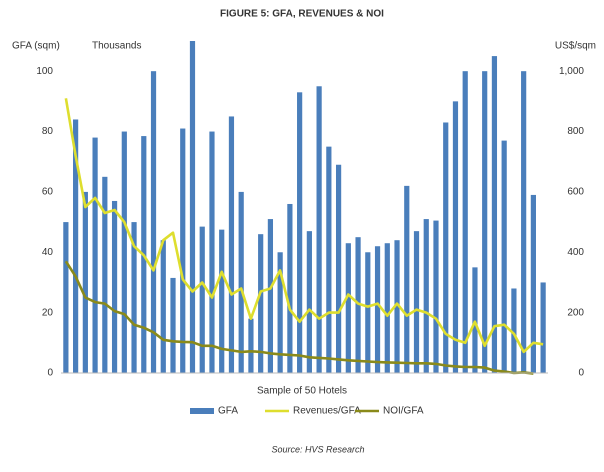 The width and height of the screenshot is (604, 472). I want to click on source-note: Source: HVS Research, so click(317, 449).